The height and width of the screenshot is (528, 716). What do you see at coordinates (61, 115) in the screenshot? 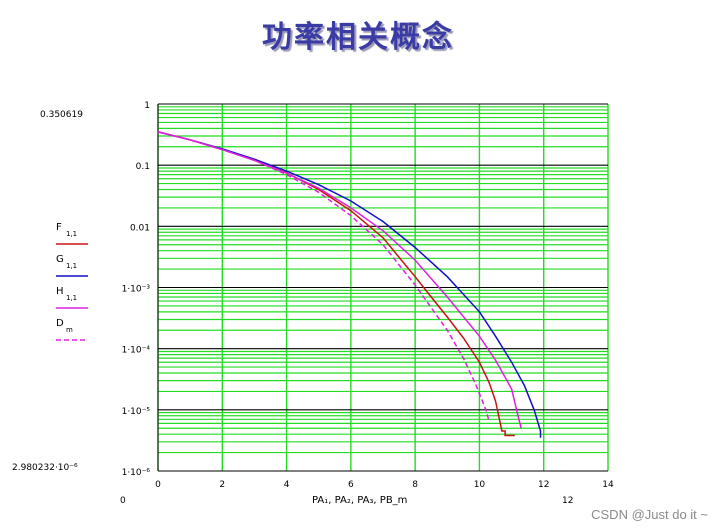
I see `y-max-readout: 0.350619` at bounding box center [61, 115].